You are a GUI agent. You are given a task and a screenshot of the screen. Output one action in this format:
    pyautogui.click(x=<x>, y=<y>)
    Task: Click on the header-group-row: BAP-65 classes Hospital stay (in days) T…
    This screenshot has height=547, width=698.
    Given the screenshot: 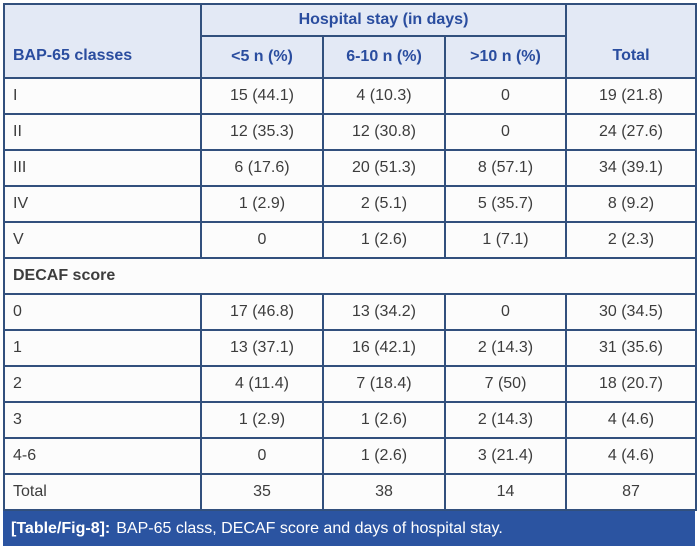 What is the action you would take?
    pyautogui.click(x=350, y=41)
    